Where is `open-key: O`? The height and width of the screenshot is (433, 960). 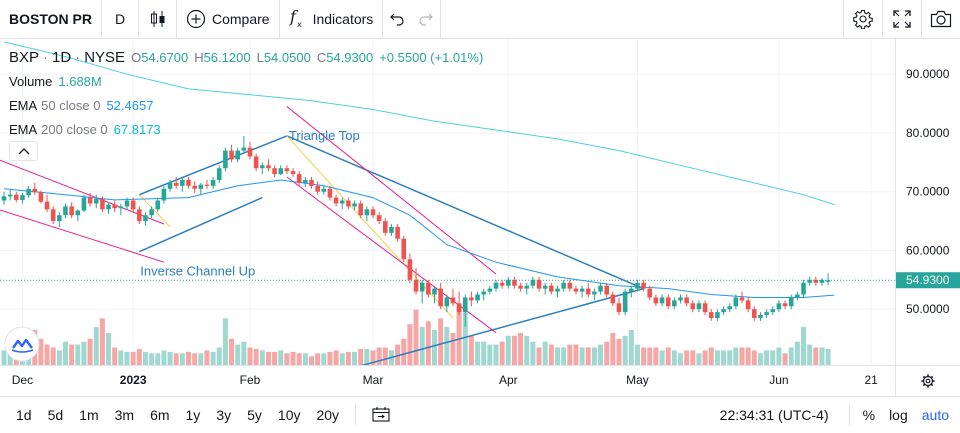 open-key: O is located at coordinates (136, 57).